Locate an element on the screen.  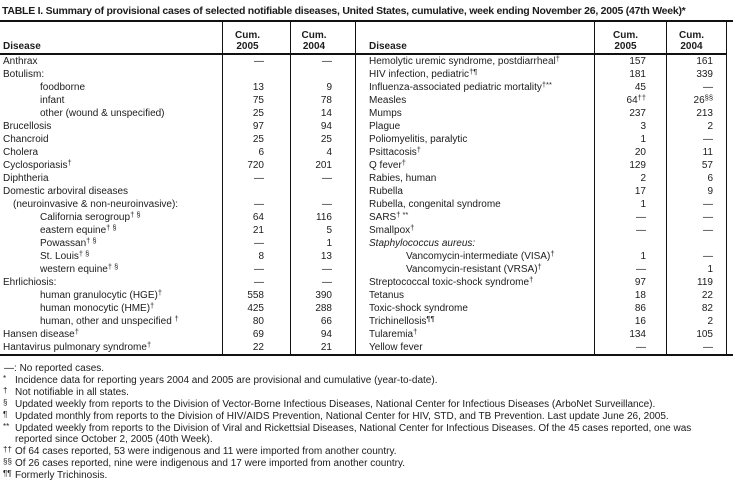
value: 14 is located at coordinates (326, 113).